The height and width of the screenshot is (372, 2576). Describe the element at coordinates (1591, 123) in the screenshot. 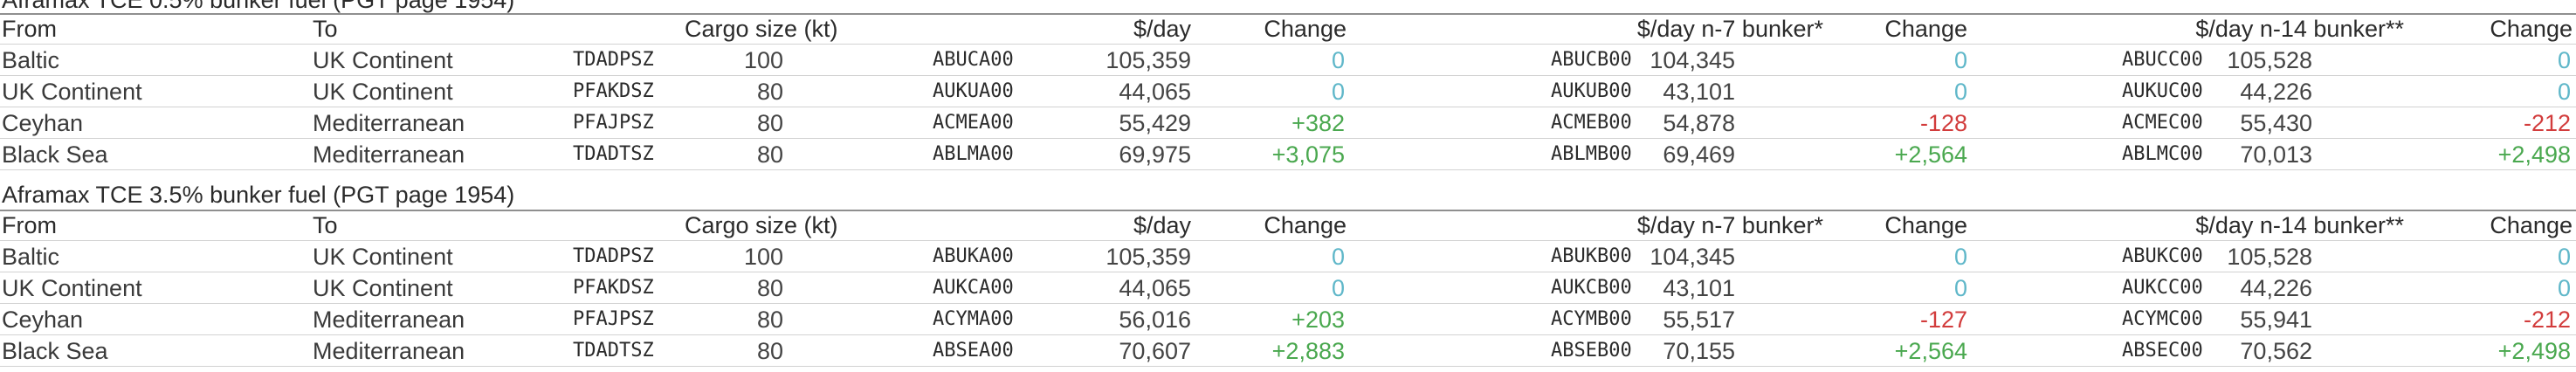

I see `cell-n7-code: ACMEB00` at that location.